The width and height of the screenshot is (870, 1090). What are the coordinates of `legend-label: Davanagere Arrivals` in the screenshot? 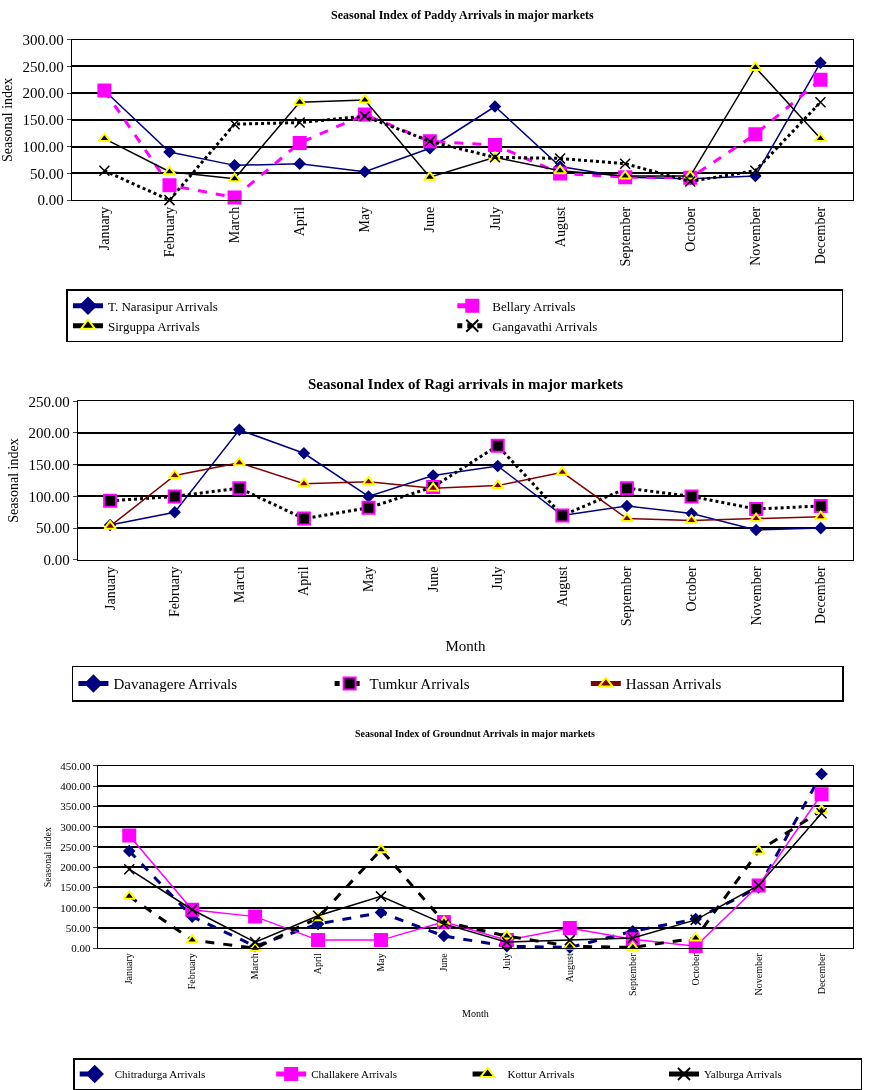 It's located at (175, 684).